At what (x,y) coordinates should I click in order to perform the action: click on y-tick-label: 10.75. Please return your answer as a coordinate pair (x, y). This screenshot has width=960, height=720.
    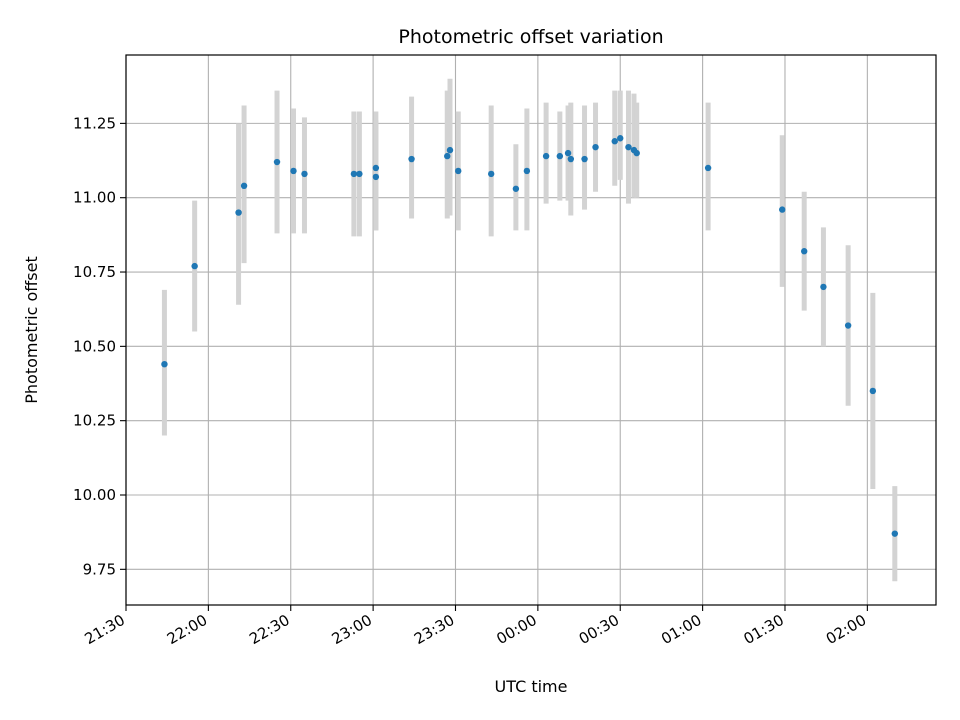
    Looking at the image, I should click on (94, 272).